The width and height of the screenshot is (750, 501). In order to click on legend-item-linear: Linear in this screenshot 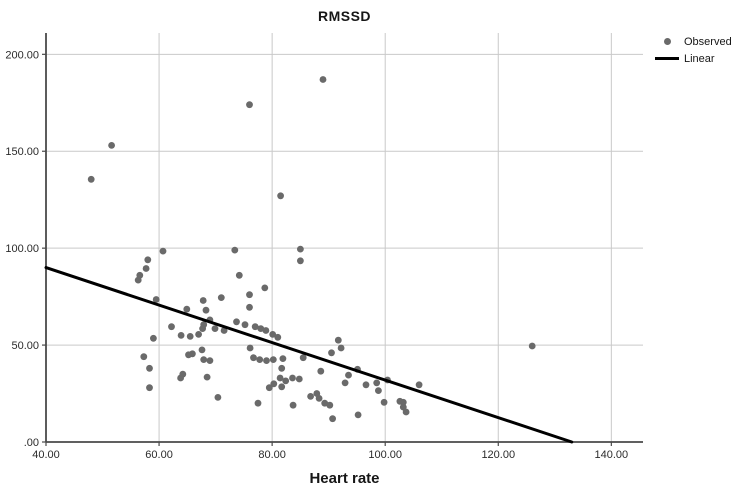, I will do `click(693, 58)`.